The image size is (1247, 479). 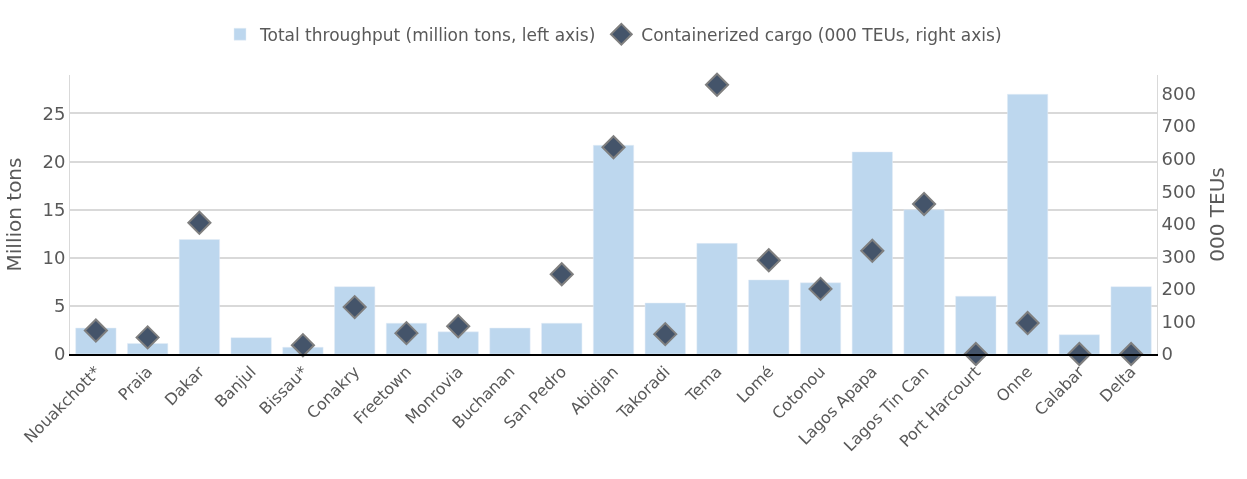 What do you see at coordinates (1167, 354) in the screenshot?
I see `y2-tick-label: 0` at bounding box center [1167, 354].